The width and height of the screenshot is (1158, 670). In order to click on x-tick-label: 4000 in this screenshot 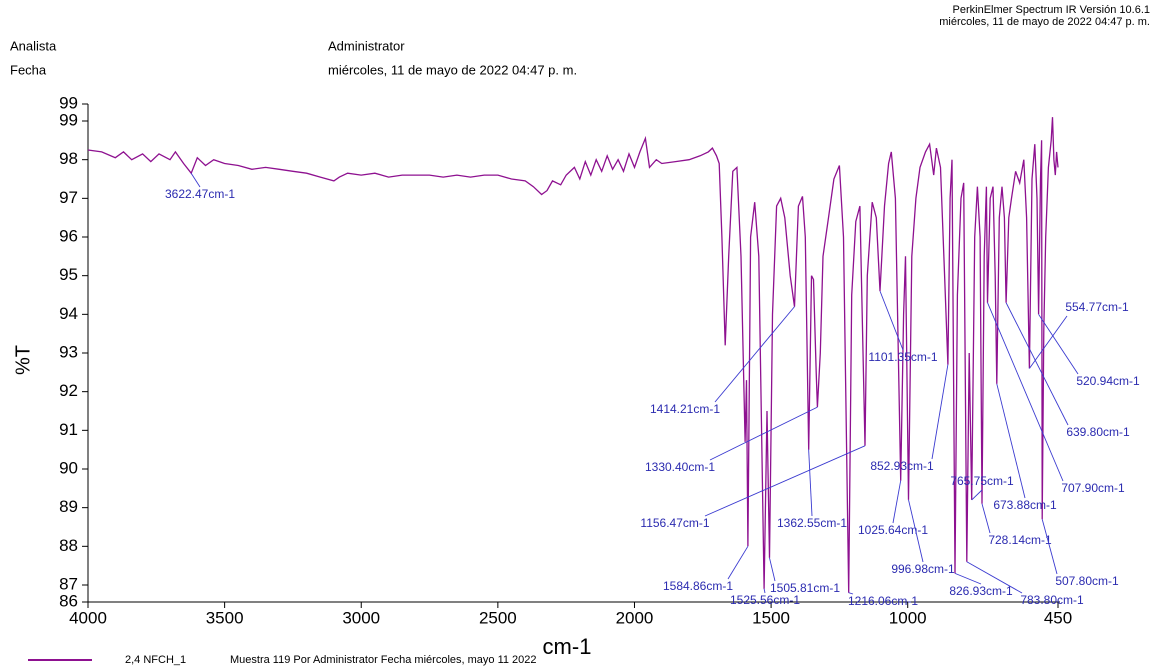, I will do `click(88, 617)`.